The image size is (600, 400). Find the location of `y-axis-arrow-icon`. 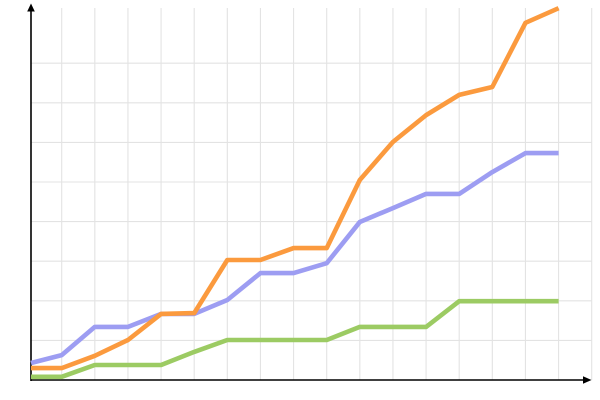

y-axis-arrow-icon is located at coordinates (31, 7).